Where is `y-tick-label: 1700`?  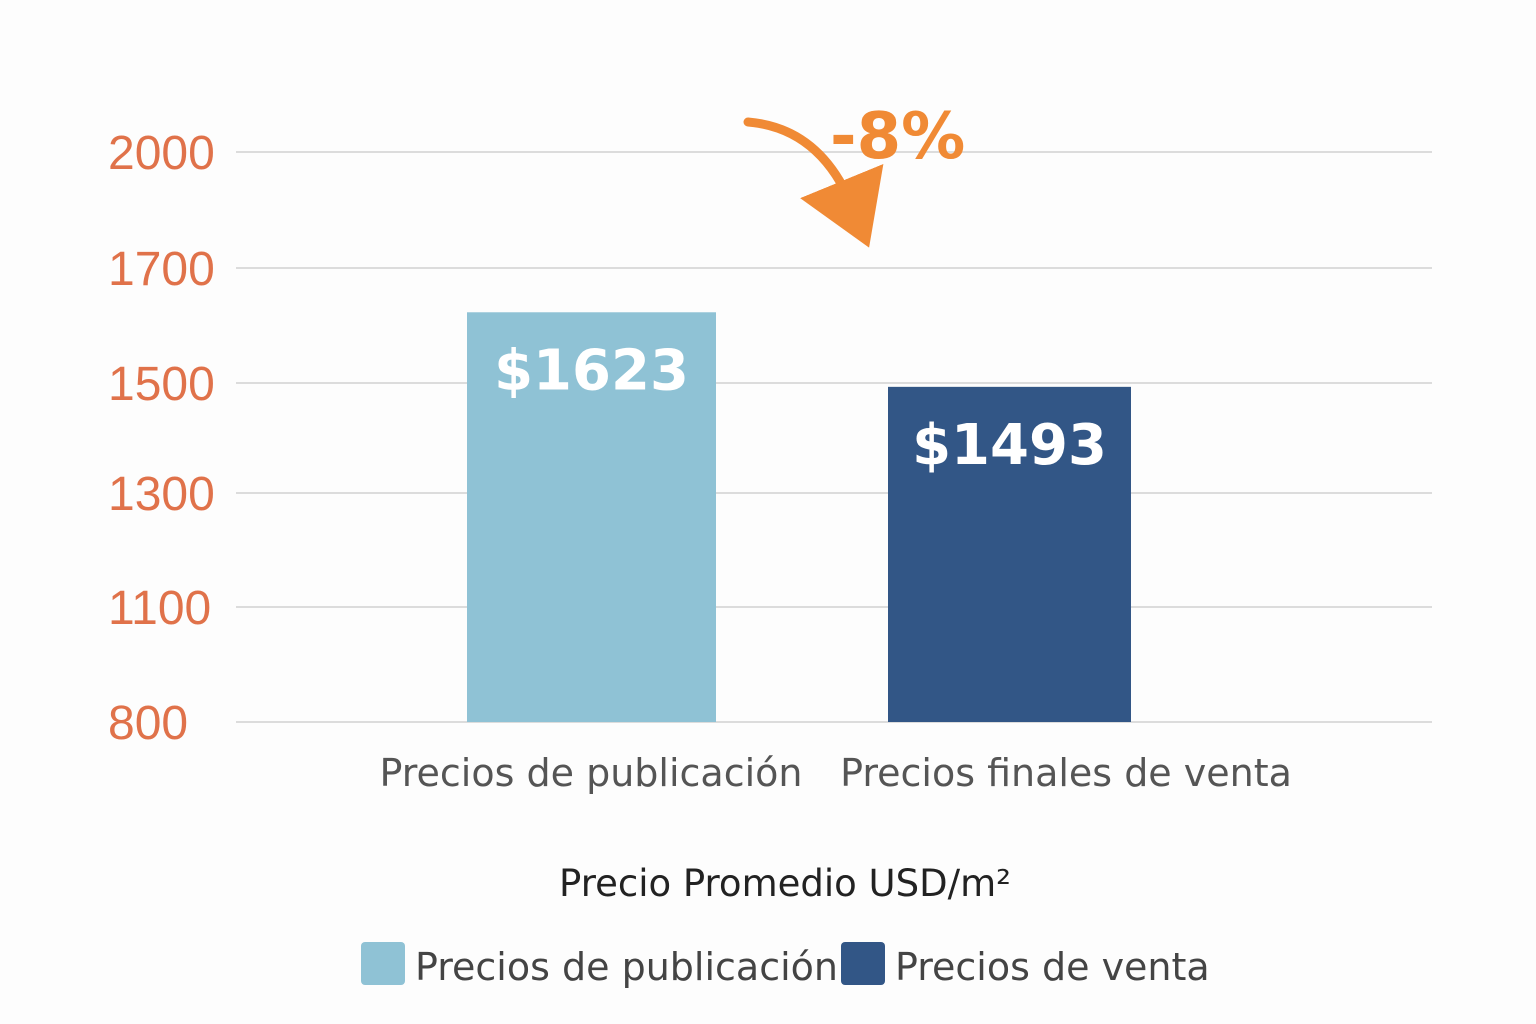
y-tick-label: 1700 is located at coordinates (161, 269).